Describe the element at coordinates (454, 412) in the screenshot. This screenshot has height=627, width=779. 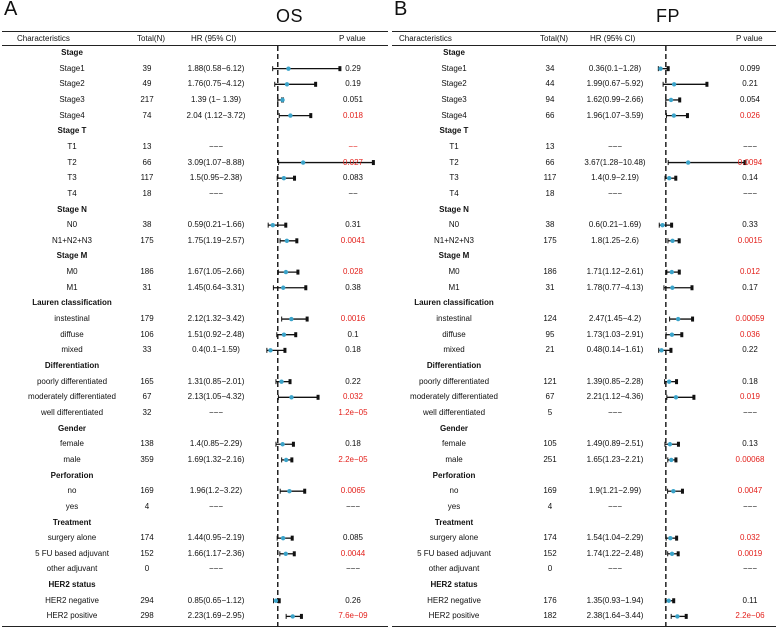
I see `characteristic-label: well differentiated` at that location.